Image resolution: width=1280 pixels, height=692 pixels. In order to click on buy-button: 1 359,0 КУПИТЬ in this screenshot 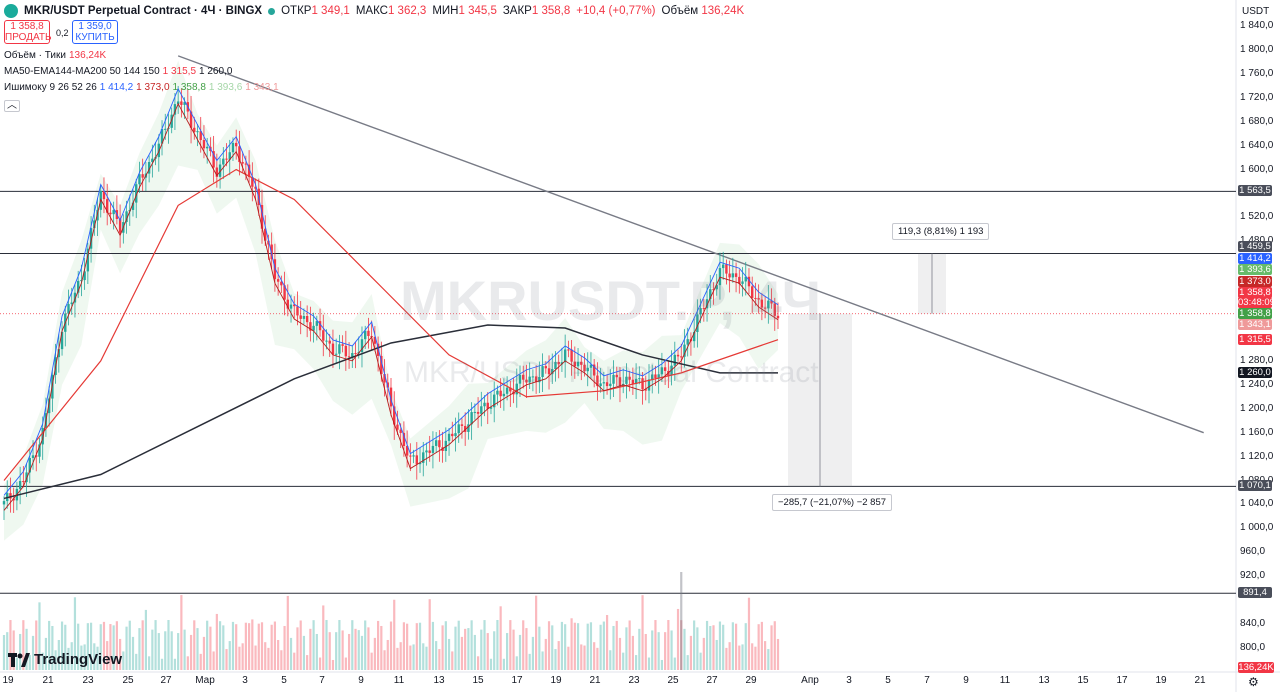, I will do `click(95, 32)`.